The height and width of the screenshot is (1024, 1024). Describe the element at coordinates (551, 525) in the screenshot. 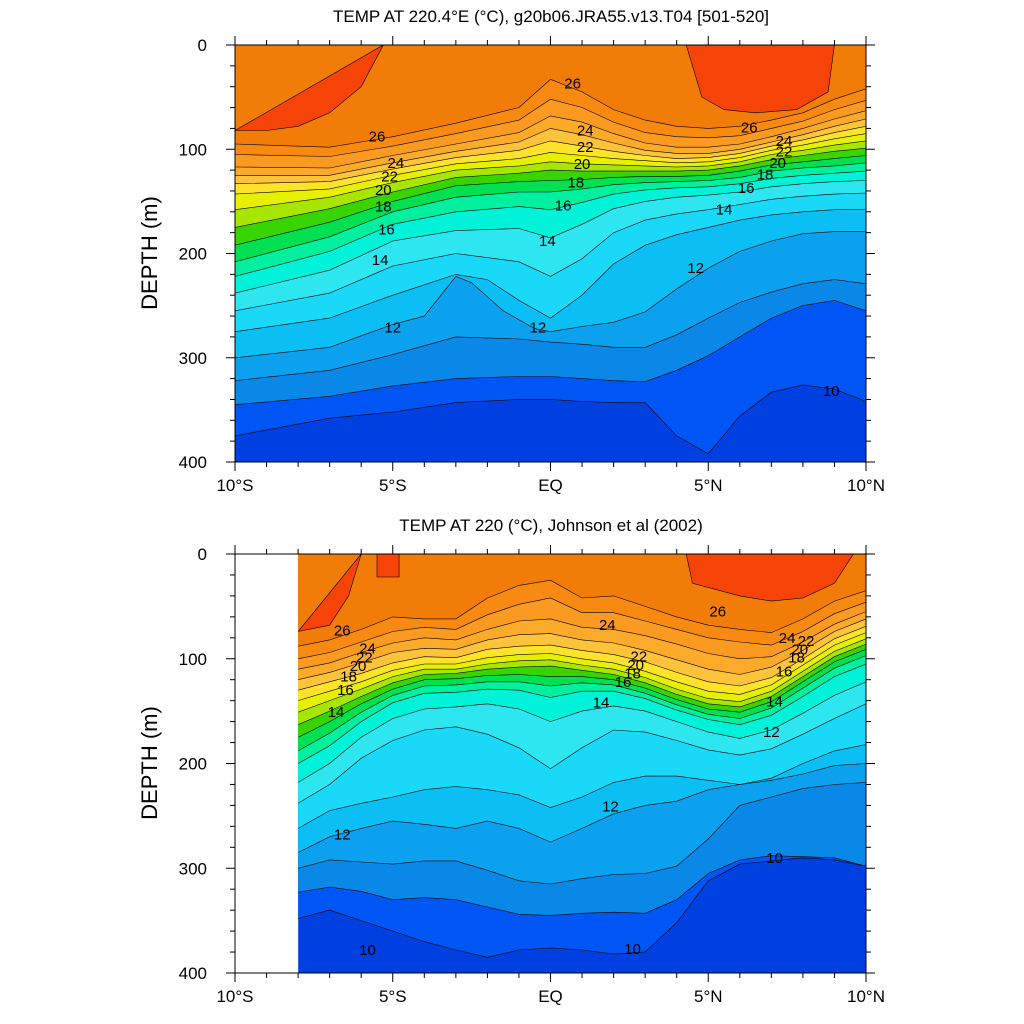

I see `chart-title: TEMP AT 220 (°C), Johnson et al (2002)` at that location.